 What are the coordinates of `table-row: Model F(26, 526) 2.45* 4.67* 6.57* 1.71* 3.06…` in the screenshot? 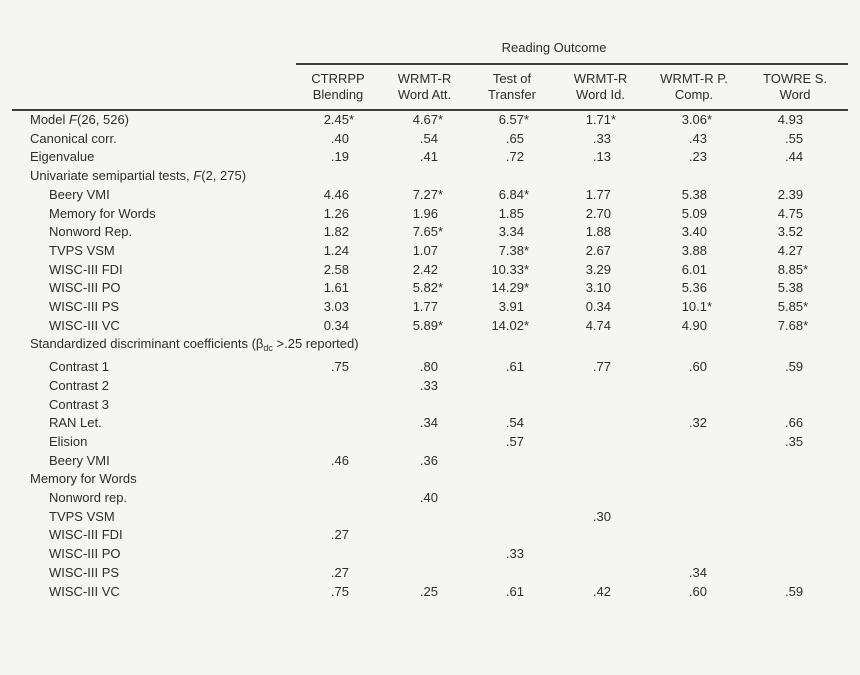 It's located at (430, 120).